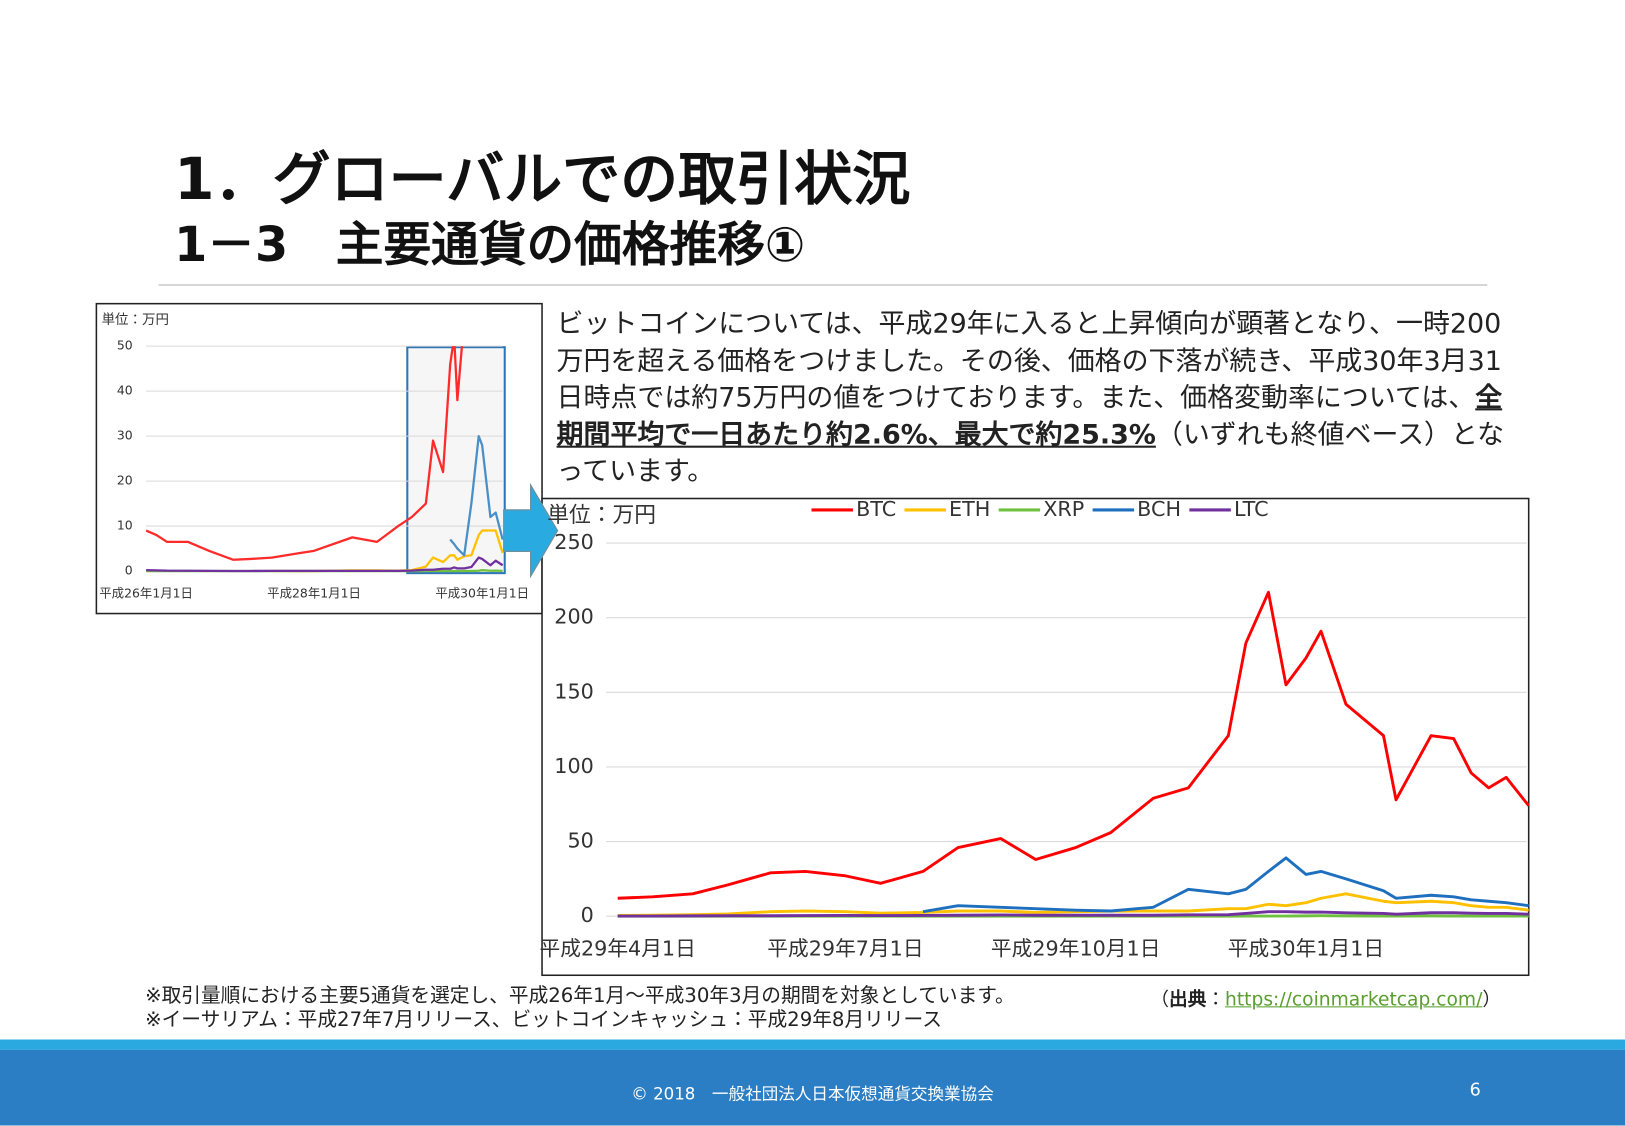 Image resolution: width=1625 pixels, height=1126 pixels. What do you see at coordinates (490, 244) in the screenshot?
I see `slide-subtitle: 1－3 主要通貨の価格推移①` at bounding box center [490, 244].